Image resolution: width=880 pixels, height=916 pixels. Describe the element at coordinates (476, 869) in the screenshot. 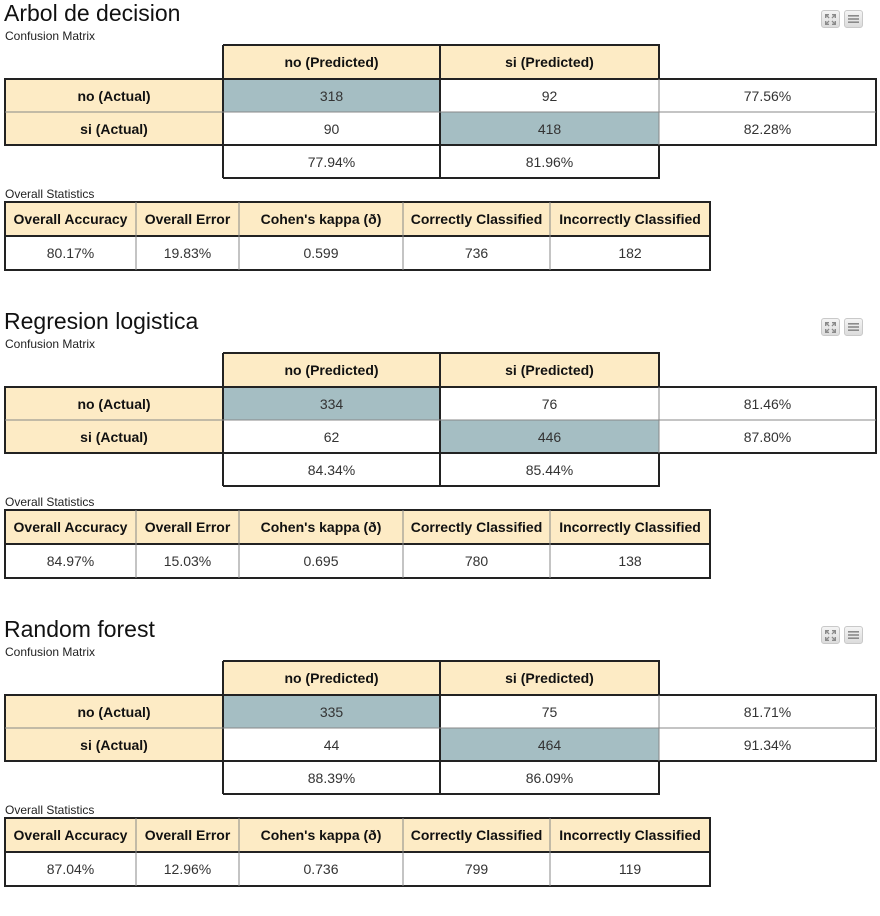

I see `stat-value: 799` at that location.